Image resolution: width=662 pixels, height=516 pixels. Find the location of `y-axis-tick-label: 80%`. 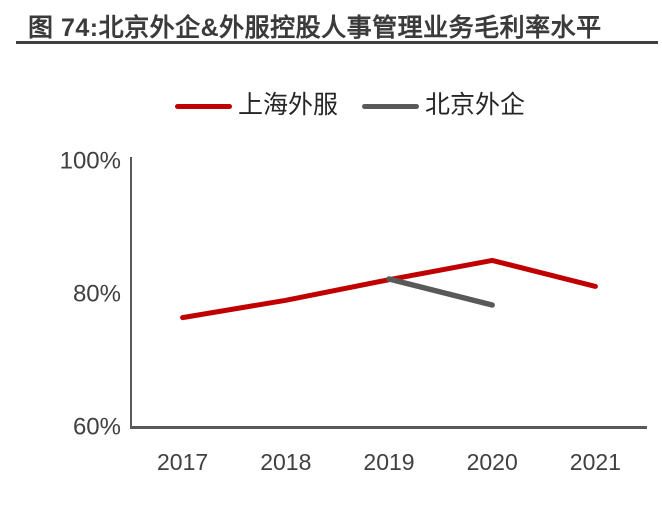

y-axis-tick-label: 80% is located at coordinates (96, 294).